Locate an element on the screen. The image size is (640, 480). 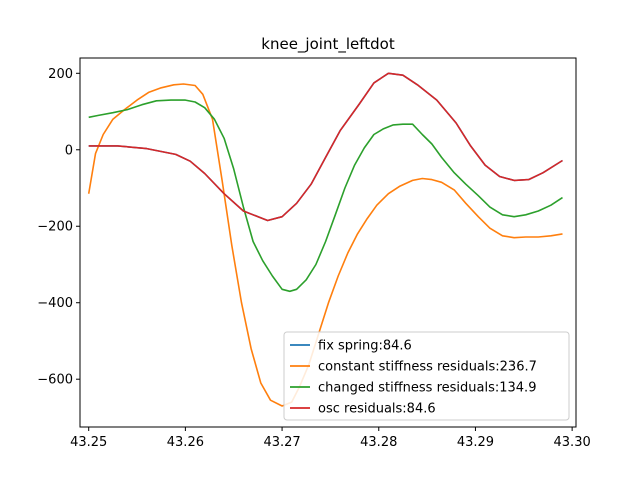
x-tick-label: 43.30 is located at coordinates (572, 442).